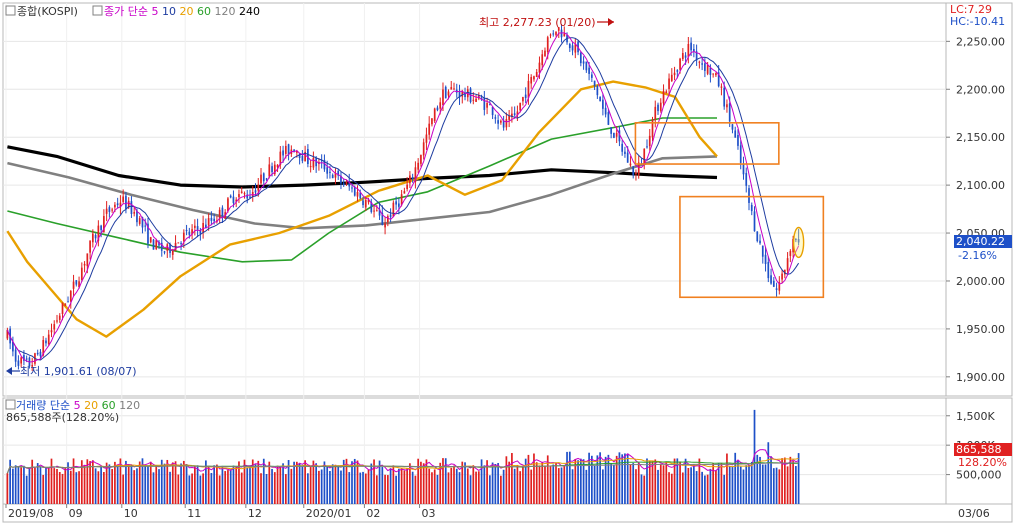 This screenshot has height=524, width=1014. Describe the element at coordinates (329, 513) in the screenshot. I see `date-label: 2020/01` at that location.